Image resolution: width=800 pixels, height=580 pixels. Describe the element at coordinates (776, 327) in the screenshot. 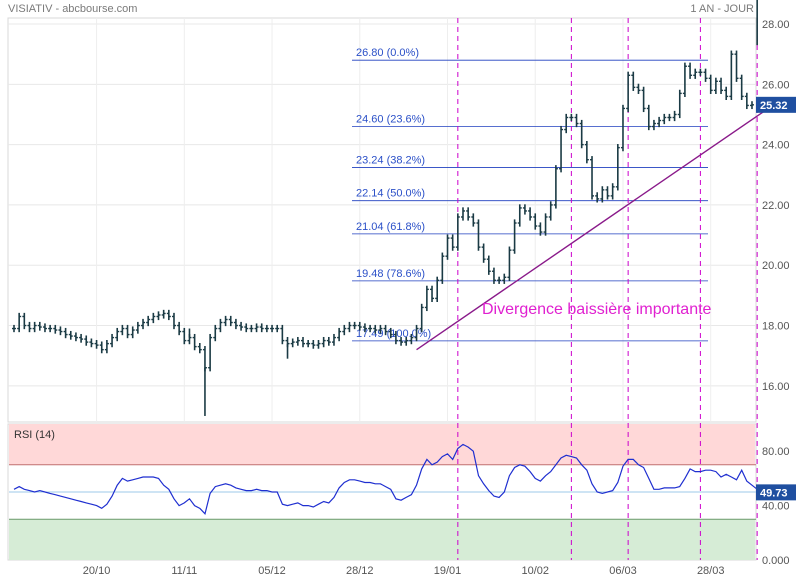

I see `price-y-tick-label: 18.00` at that location.